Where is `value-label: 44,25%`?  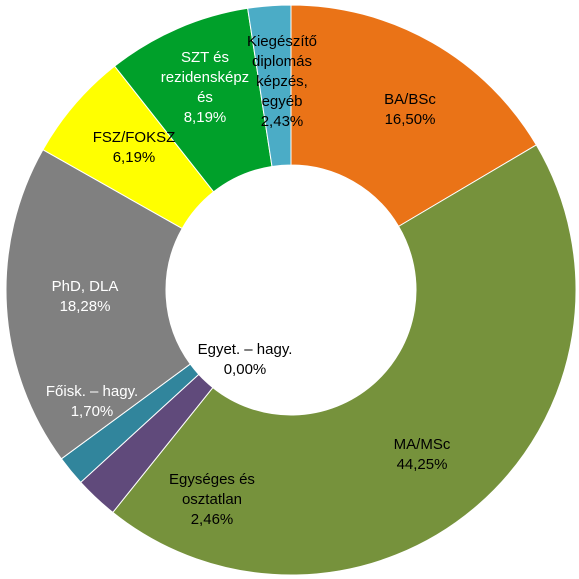
value-label: 44,25% is located at coordinates (422, 464).